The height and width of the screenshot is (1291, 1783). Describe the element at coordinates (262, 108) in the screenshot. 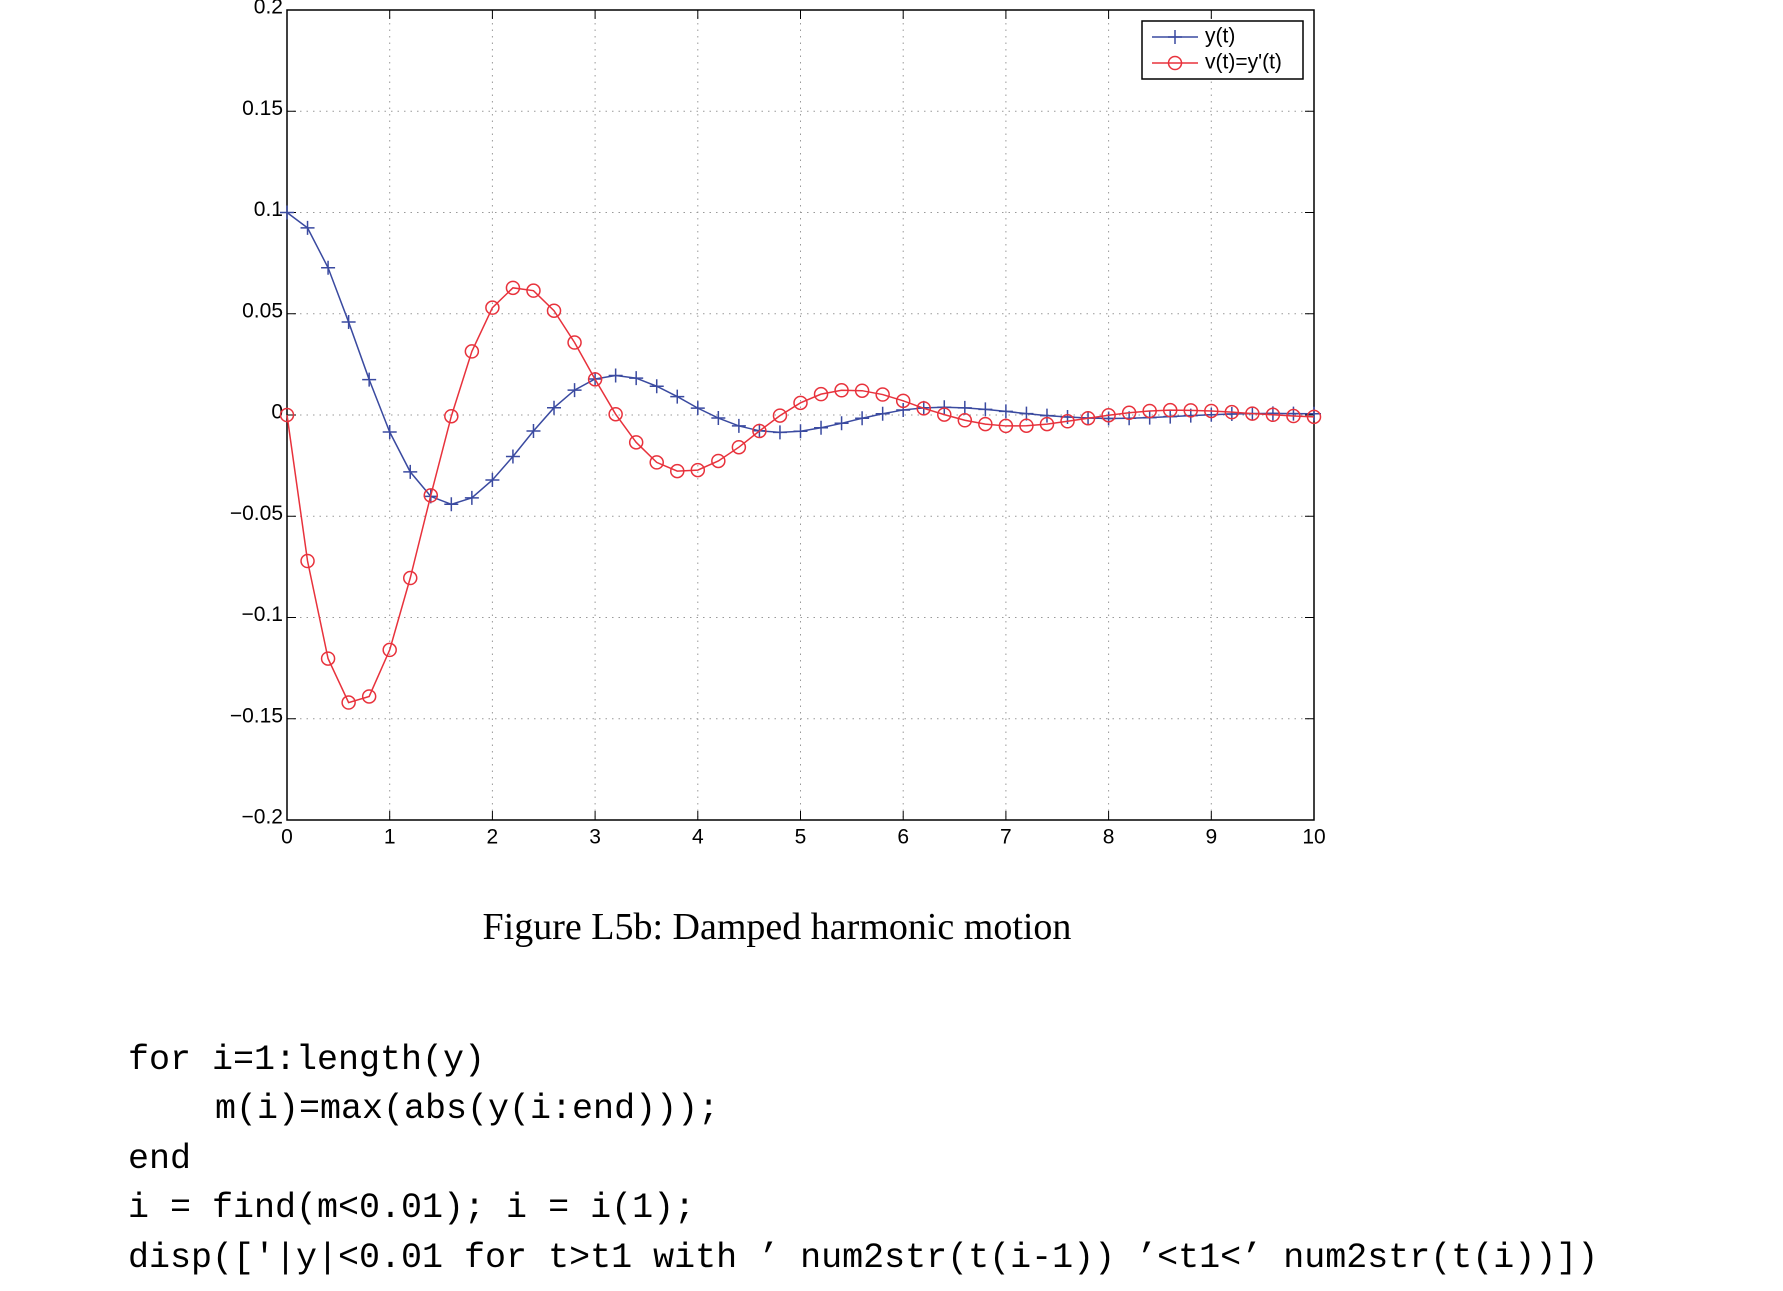

I see `y-tick-label: 0.15` at that location.